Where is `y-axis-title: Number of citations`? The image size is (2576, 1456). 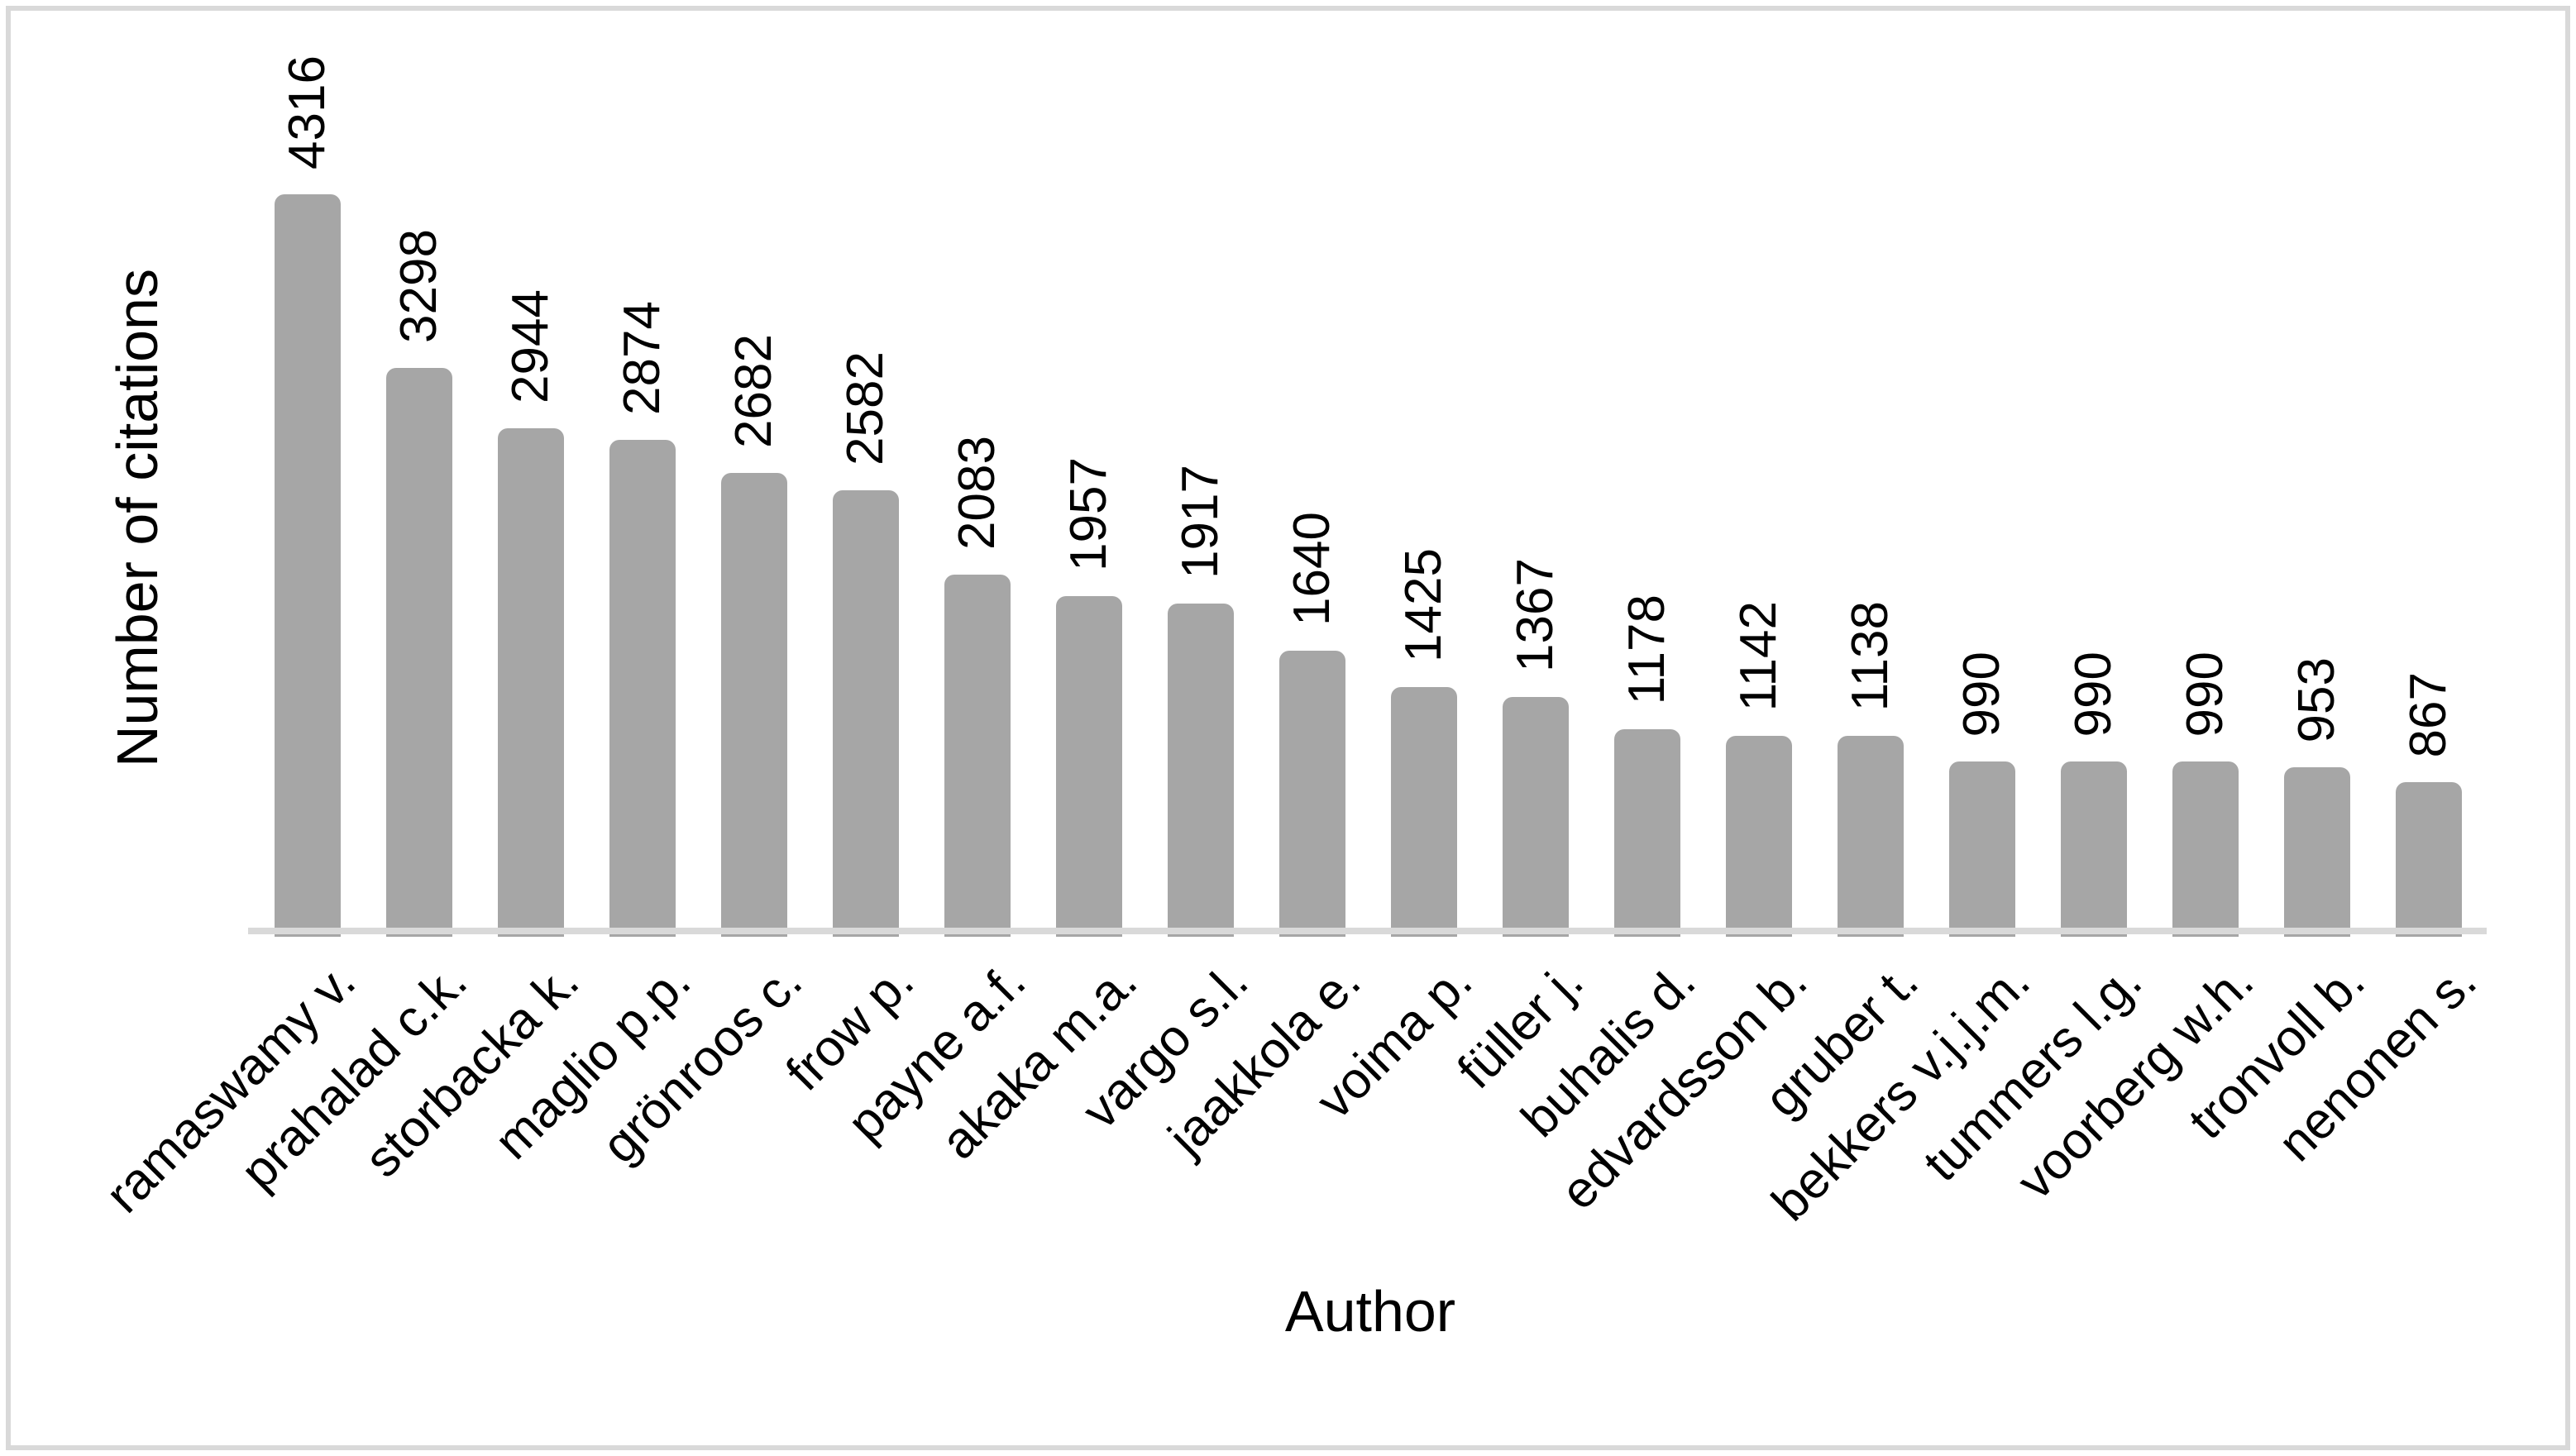
y-axis-title: Number of citations is located at coordinates (137, 518).